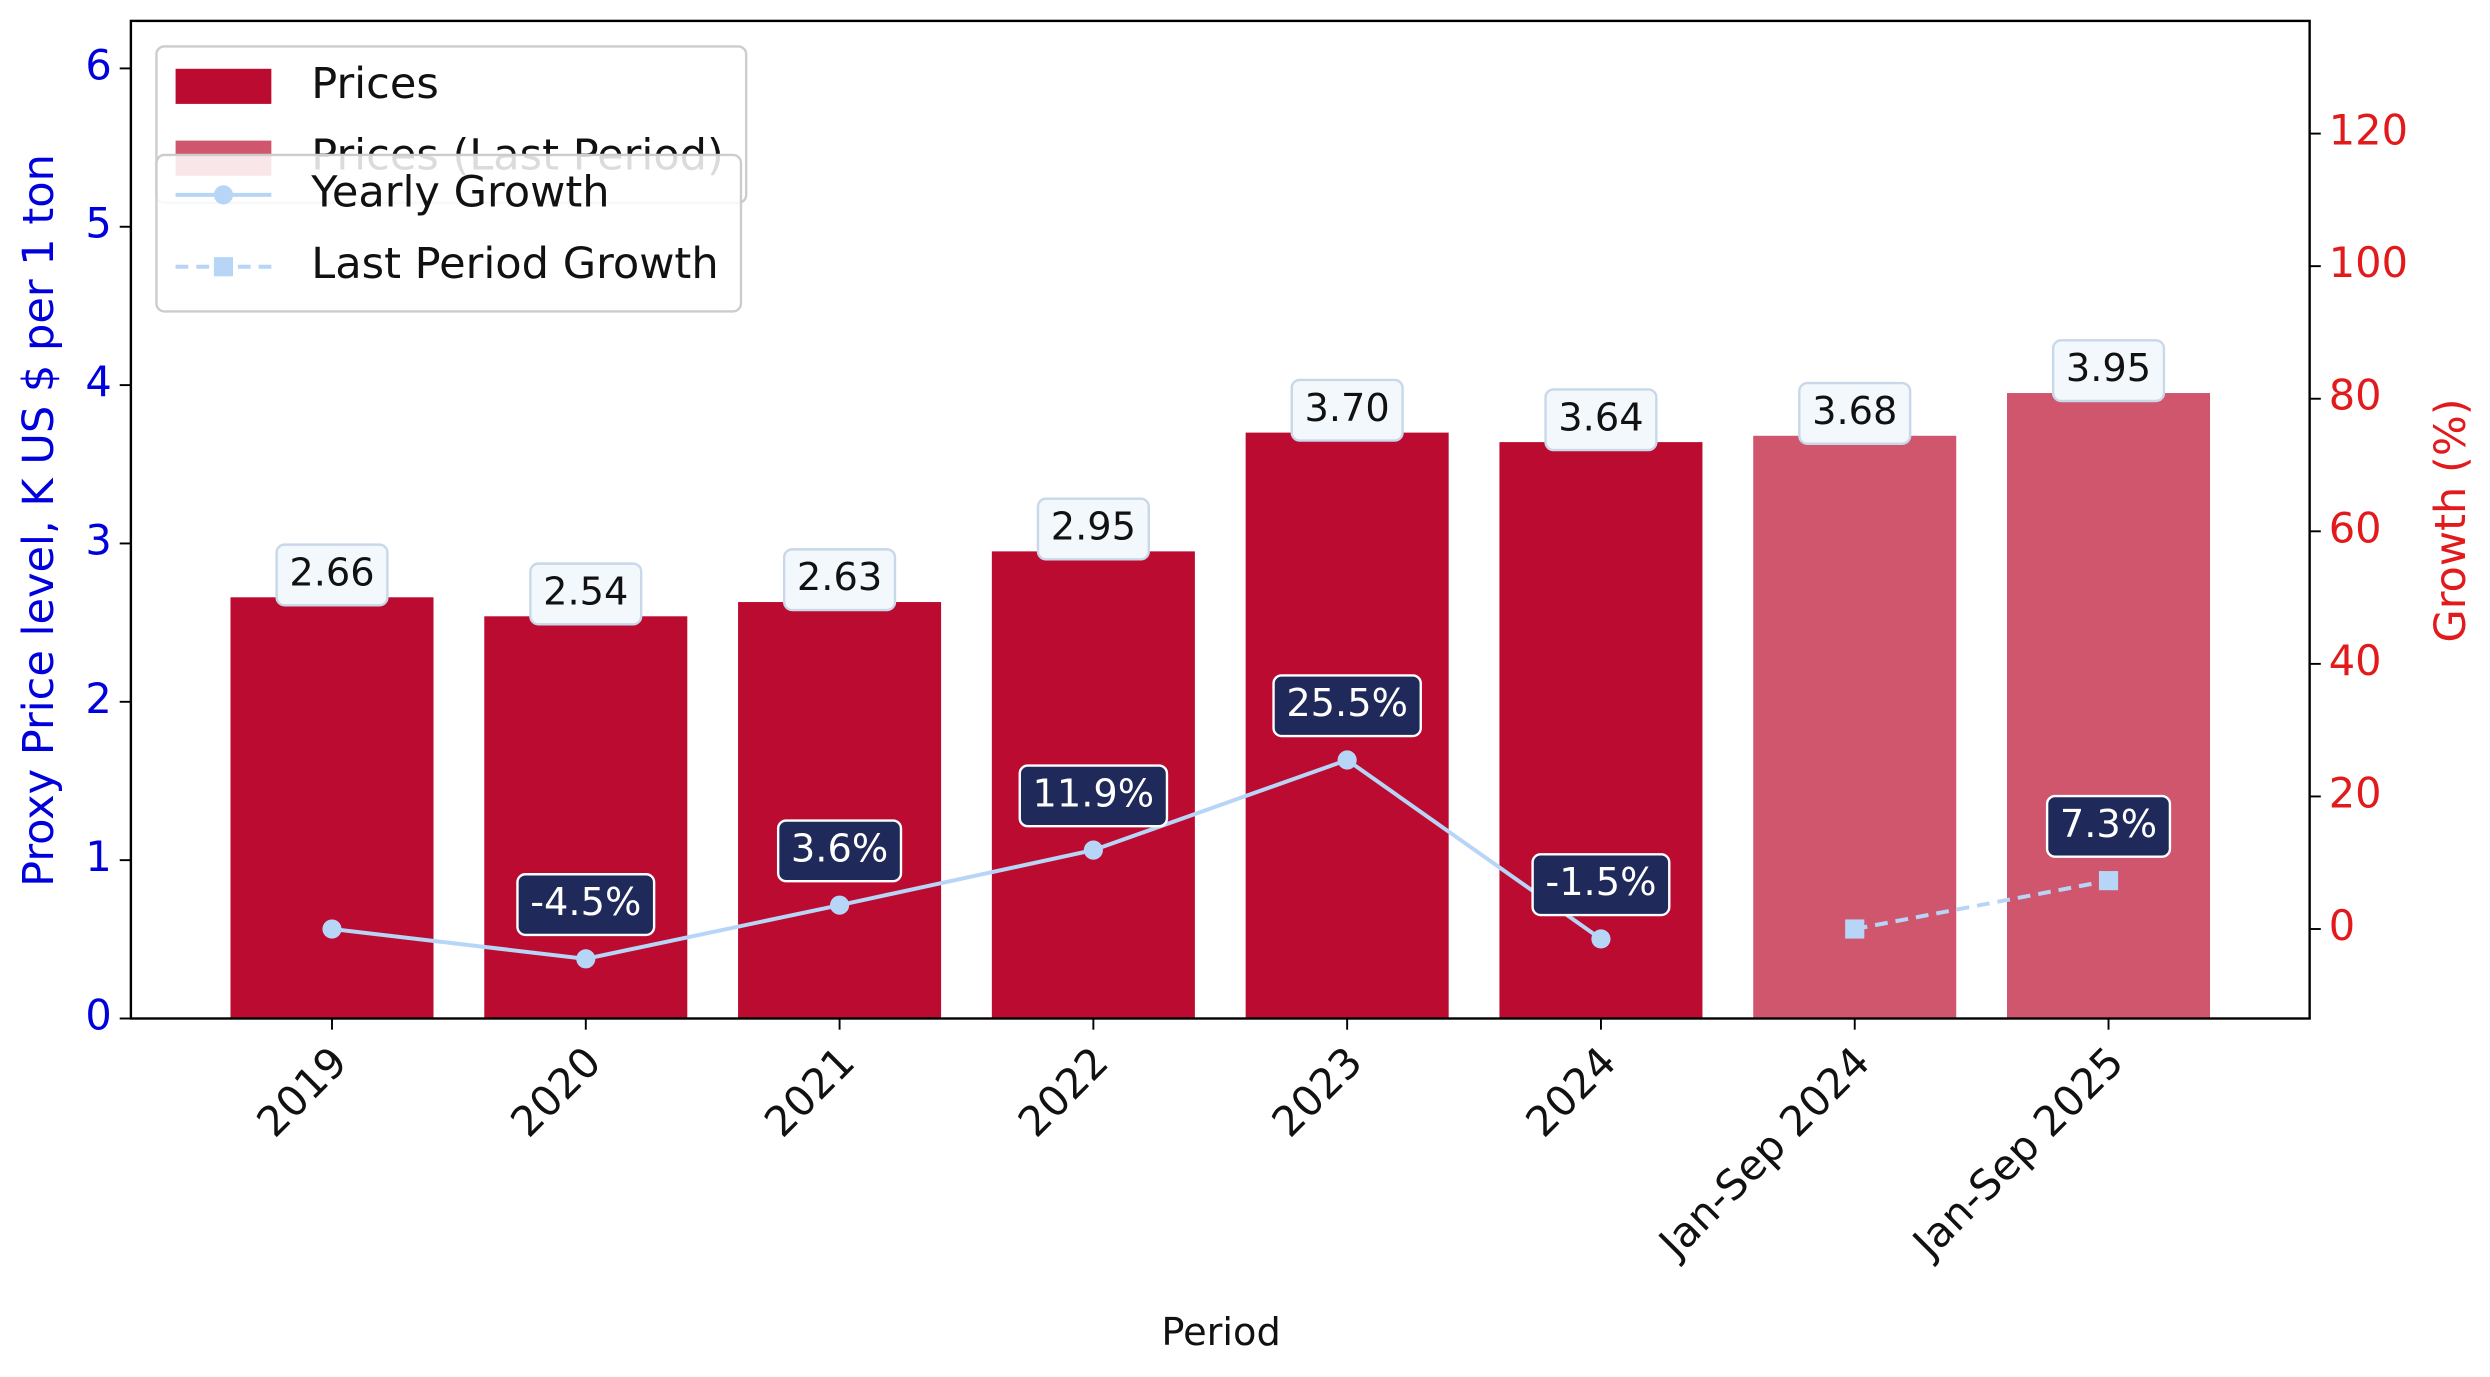 The height and width of the screenshot is (1377, 2490). Describe the element at coordinates (2355, 395) in the screenshot. I see `y2-tick-label: 80` at that location.